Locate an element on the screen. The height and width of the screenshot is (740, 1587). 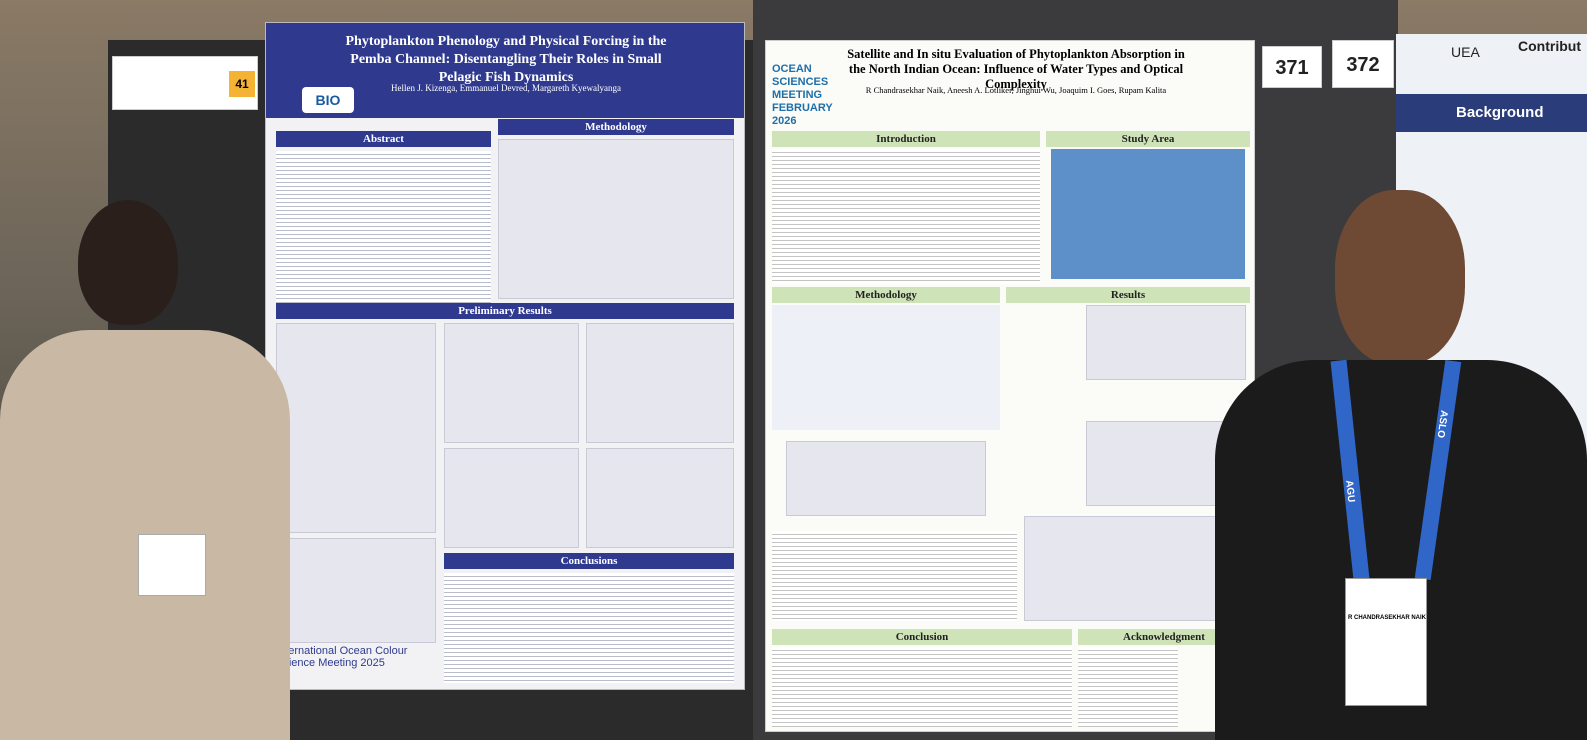
section-heading: Acknowledgment is located at coordinates (1164, 637).